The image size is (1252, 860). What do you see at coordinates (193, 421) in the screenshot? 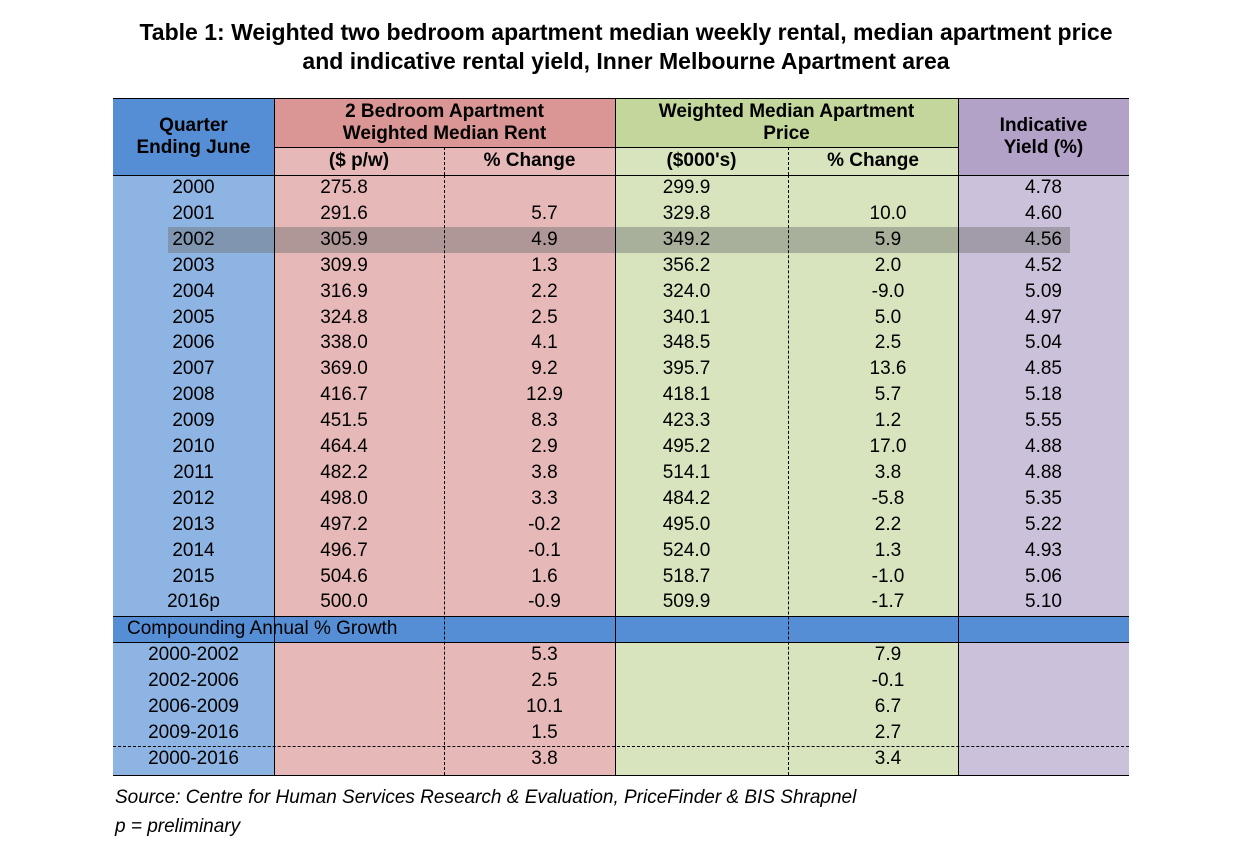
I see `cell-quarter: 2009` at bounding box center [193, 421].